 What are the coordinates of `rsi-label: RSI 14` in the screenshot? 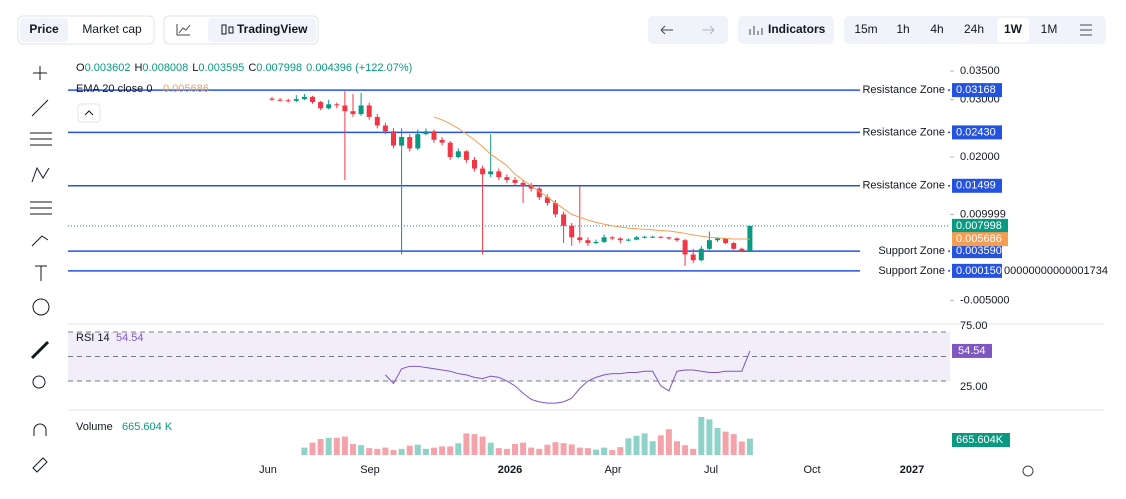 It's located at (93, 338).